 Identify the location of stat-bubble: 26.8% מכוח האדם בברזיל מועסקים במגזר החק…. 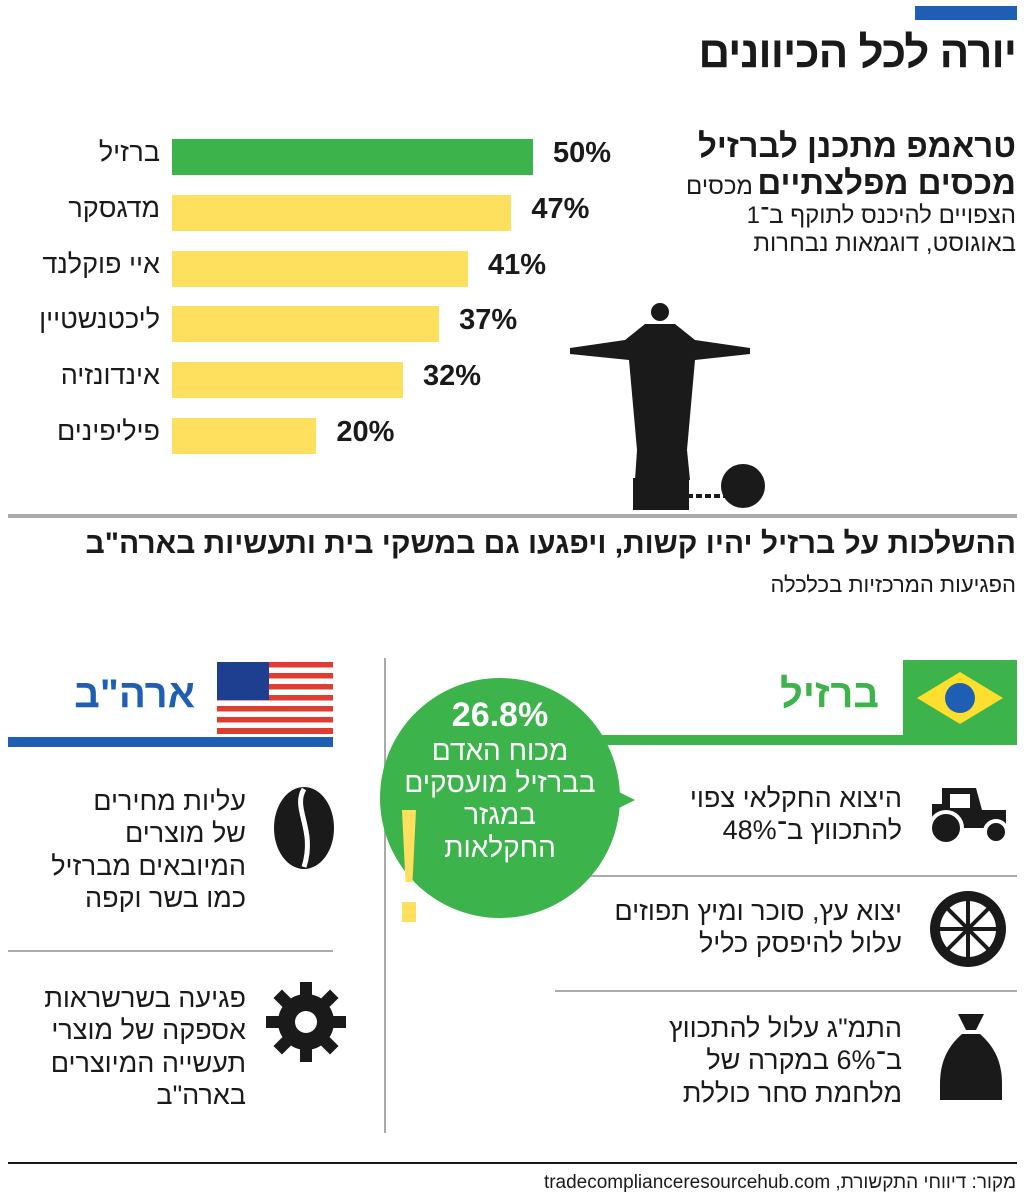
(500, 798).